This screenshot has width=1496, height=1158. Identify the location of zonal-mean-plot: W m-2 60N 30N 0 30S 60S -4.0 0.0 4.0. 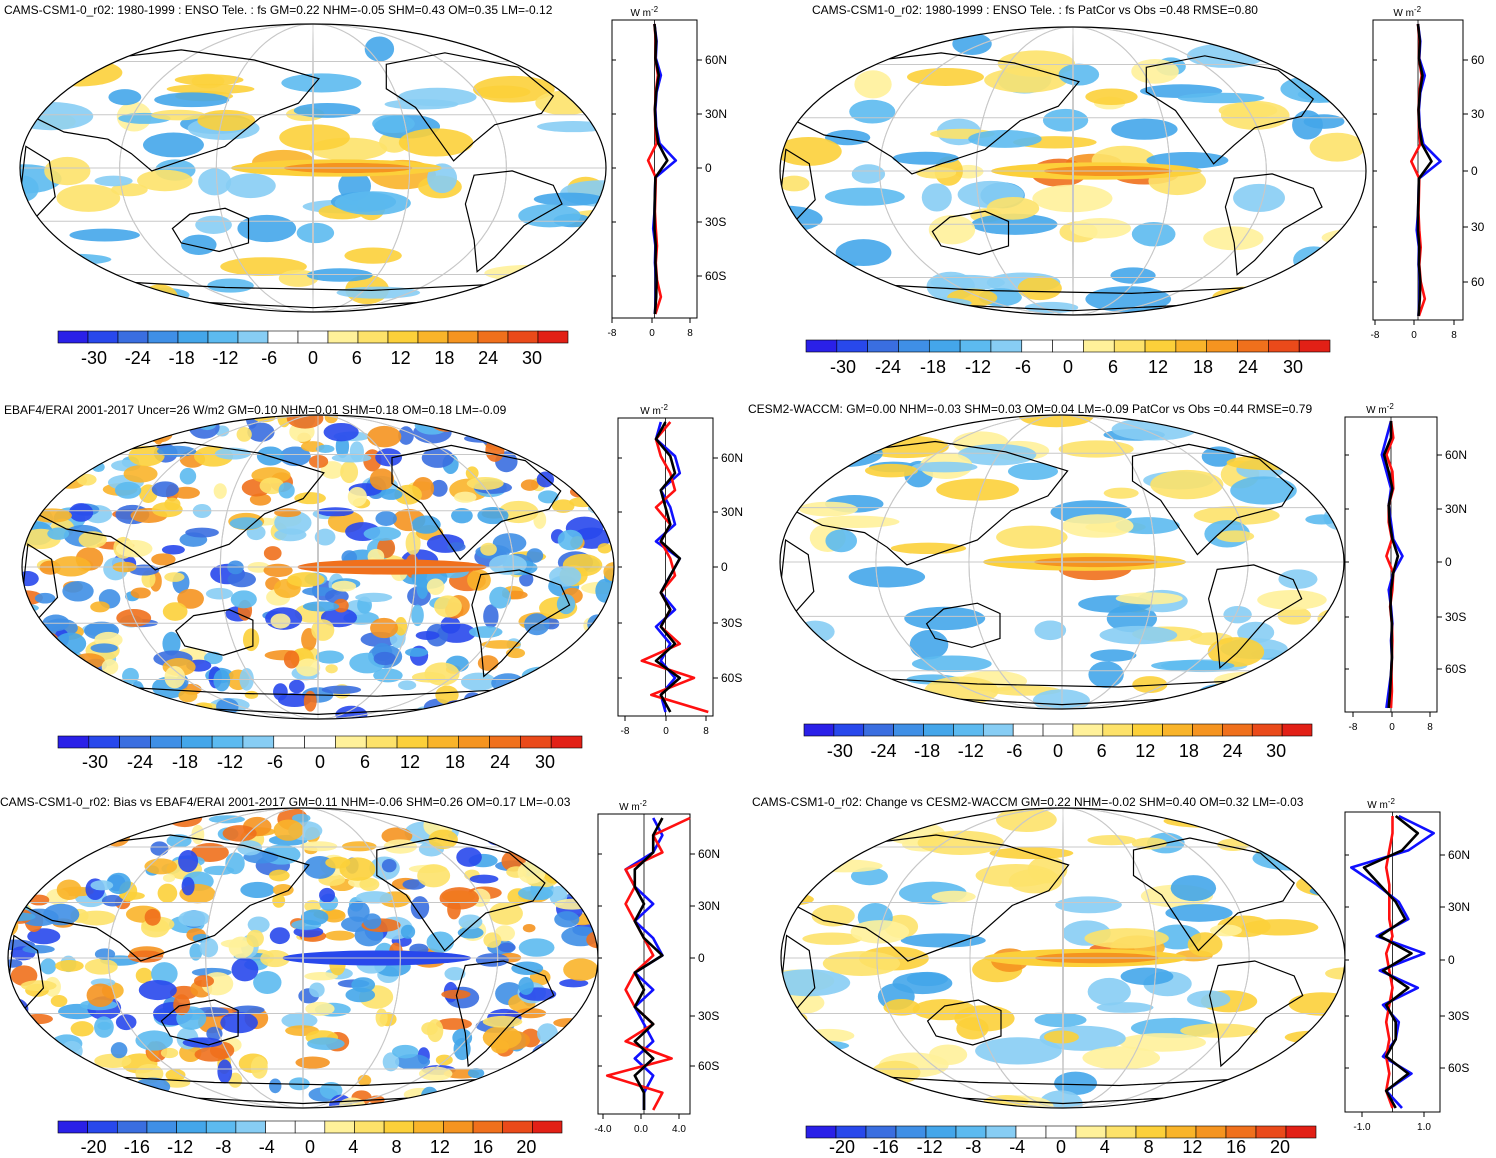
(657, 967).